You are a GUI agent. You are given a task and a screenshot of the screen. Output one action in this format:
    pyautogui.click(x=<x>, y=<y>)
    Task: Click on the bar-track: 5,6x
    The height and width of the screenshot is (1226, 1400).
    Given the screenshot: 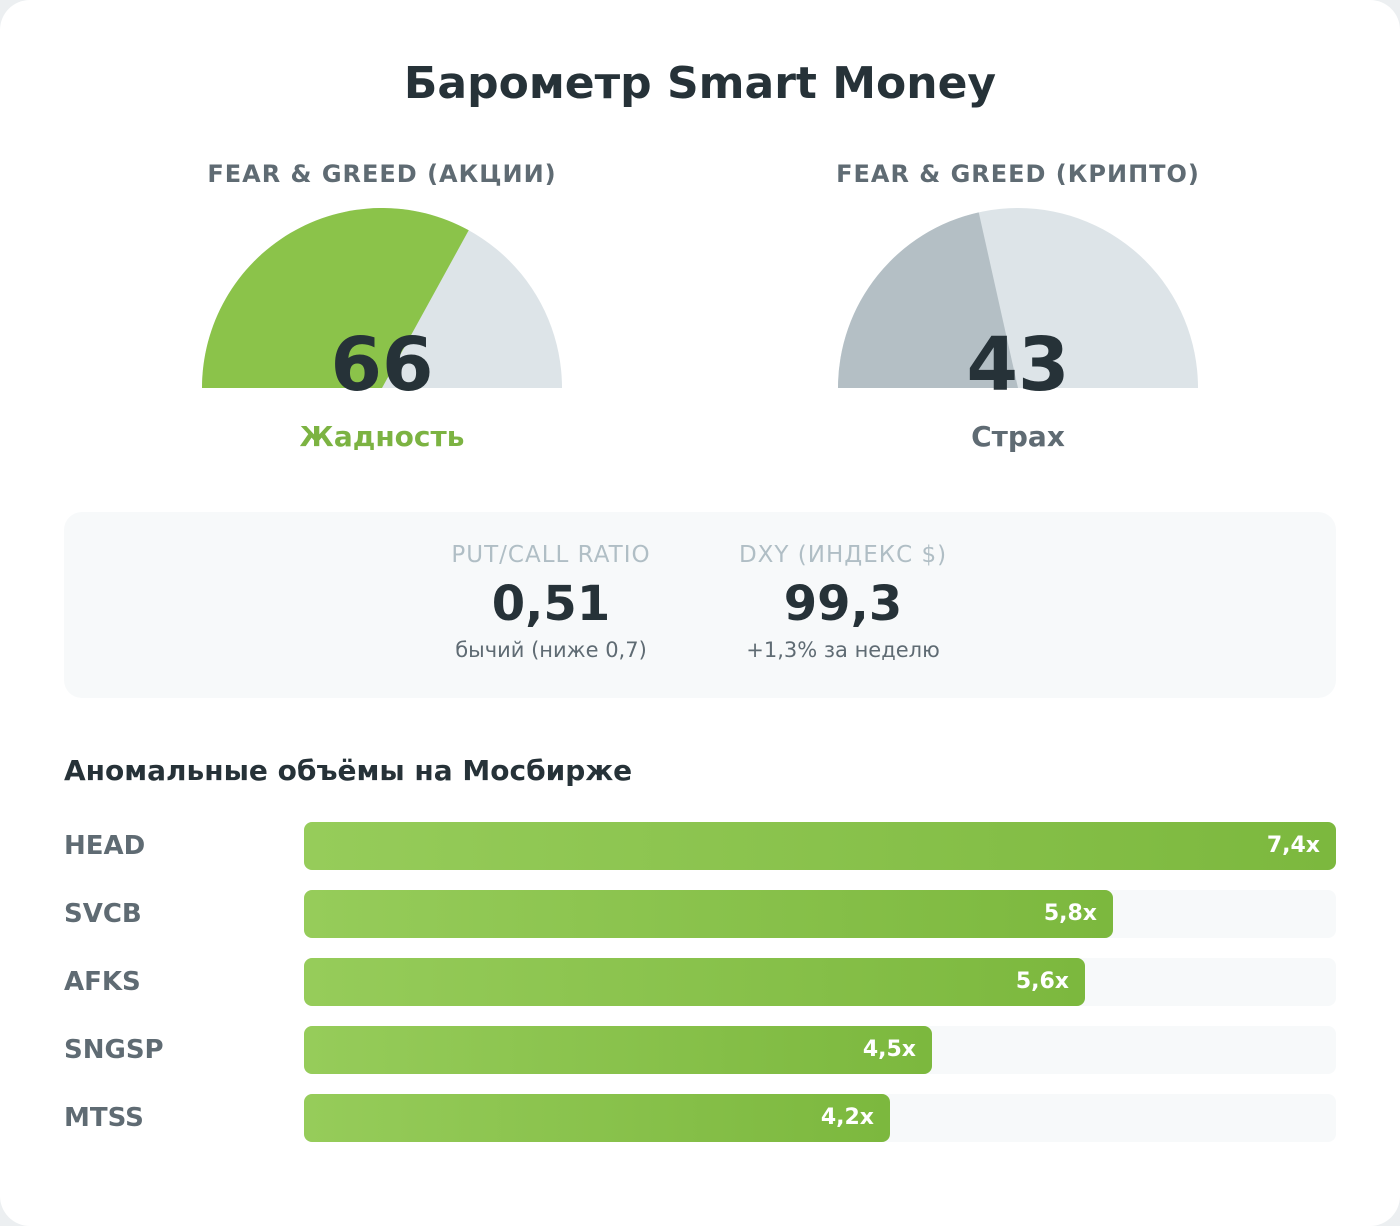 What is the action you would take?
    pyautogui.click(x=820, y=982)
    